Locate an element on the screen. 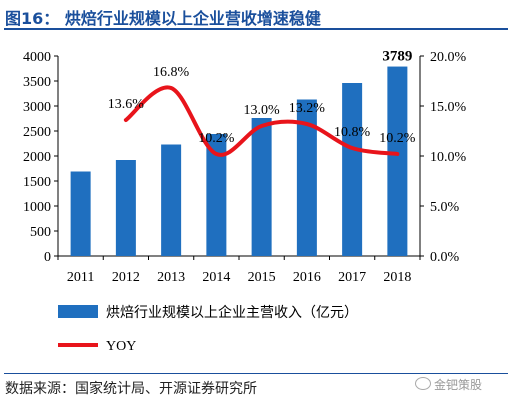 The image size is (512, 402). watermark: 金钯策股 is located at coordinates (448, 384).